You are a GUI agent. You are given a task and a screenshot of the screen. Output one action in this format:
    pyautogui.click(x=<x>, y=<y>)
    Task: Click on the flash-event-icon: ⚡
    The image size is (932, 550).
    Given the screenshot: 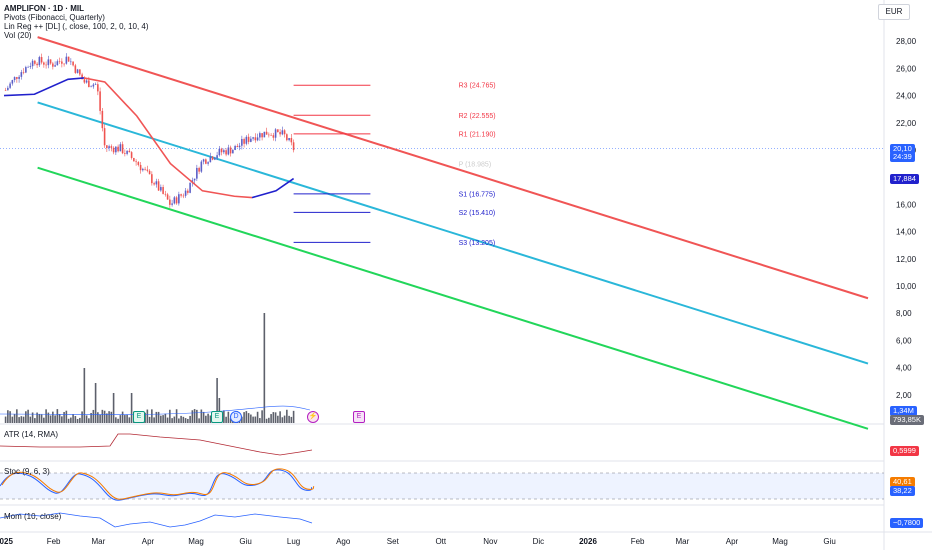 What is the action you would take?
    pyautogui.click(x=313, y=417)
    